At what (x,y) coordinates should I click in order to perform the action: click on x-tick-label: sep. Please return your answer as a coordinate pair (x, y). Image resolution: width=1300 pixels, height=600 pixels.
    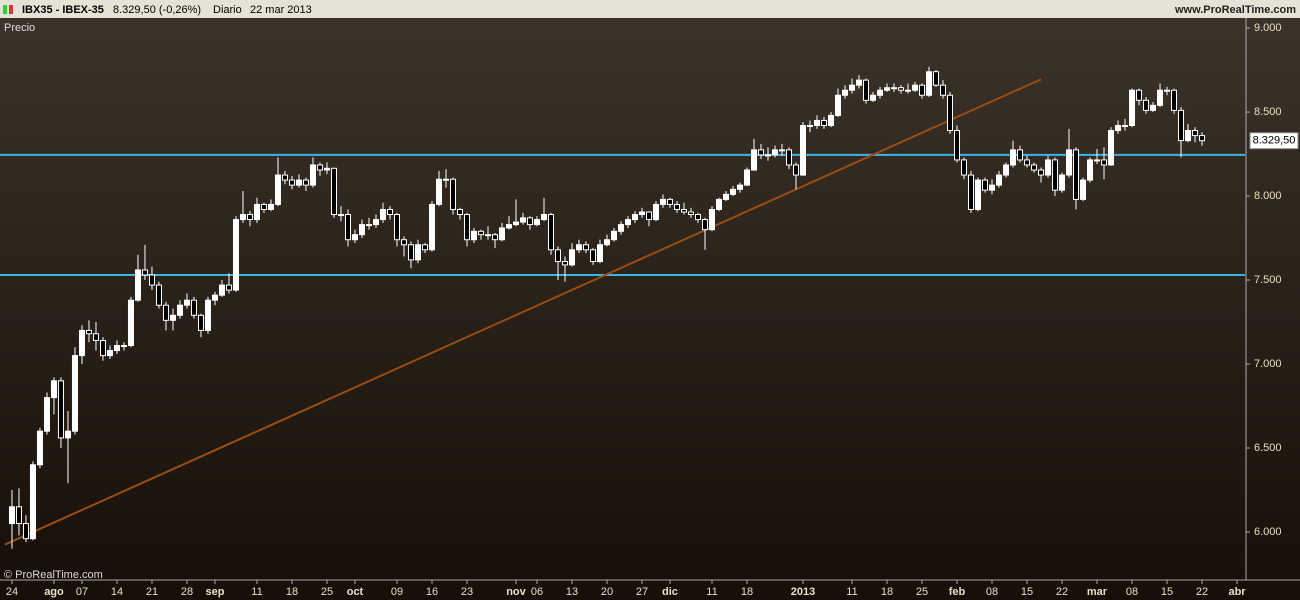
    Looking at the image, I should click on (214, 592).